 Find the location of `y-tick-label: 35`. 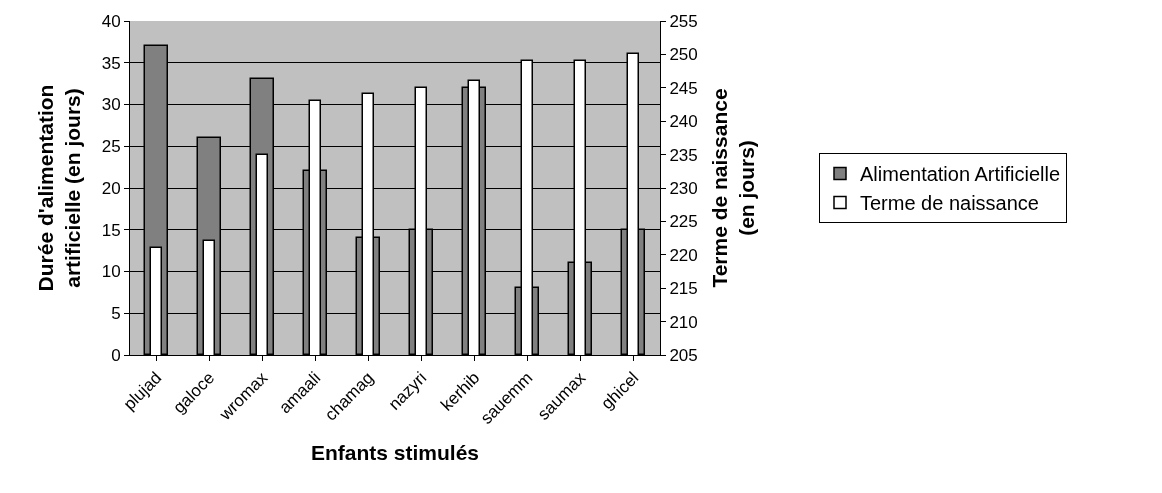

y-tick-label: 35 is located at coordinates (111, 63).